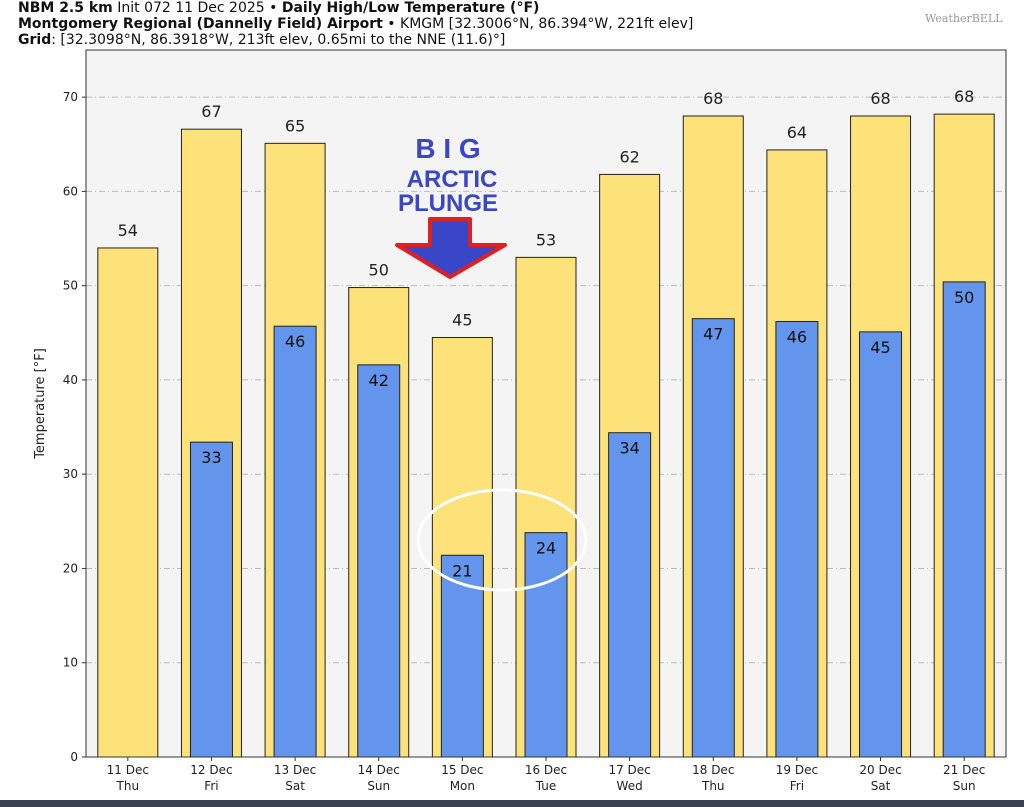  Describe the element at coordinates (70, 286) in the screenshot. I see `y-tick-label: 50` at that location.